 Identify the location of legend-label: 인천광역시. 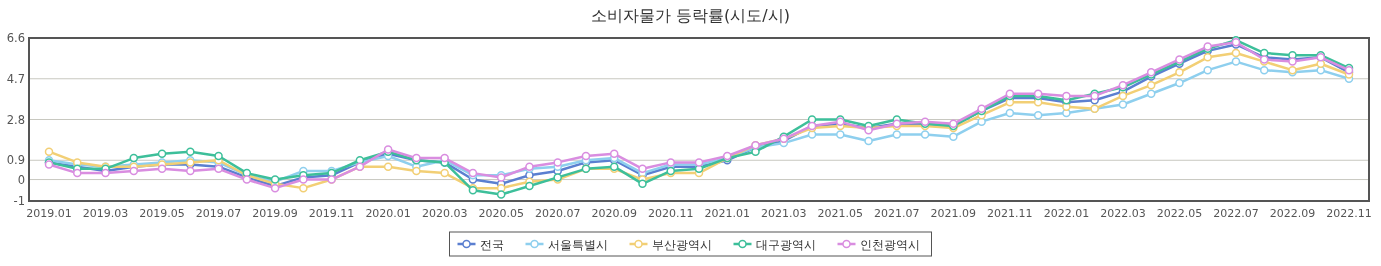
(889, 244).